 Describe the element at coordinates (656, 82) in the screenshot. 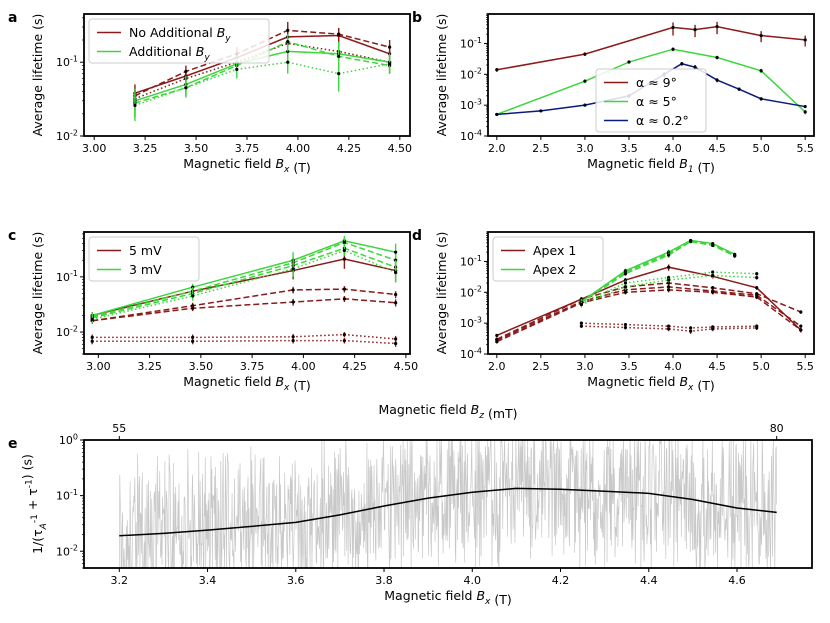

I see `legend-label: α ≈ 9°` at that location.